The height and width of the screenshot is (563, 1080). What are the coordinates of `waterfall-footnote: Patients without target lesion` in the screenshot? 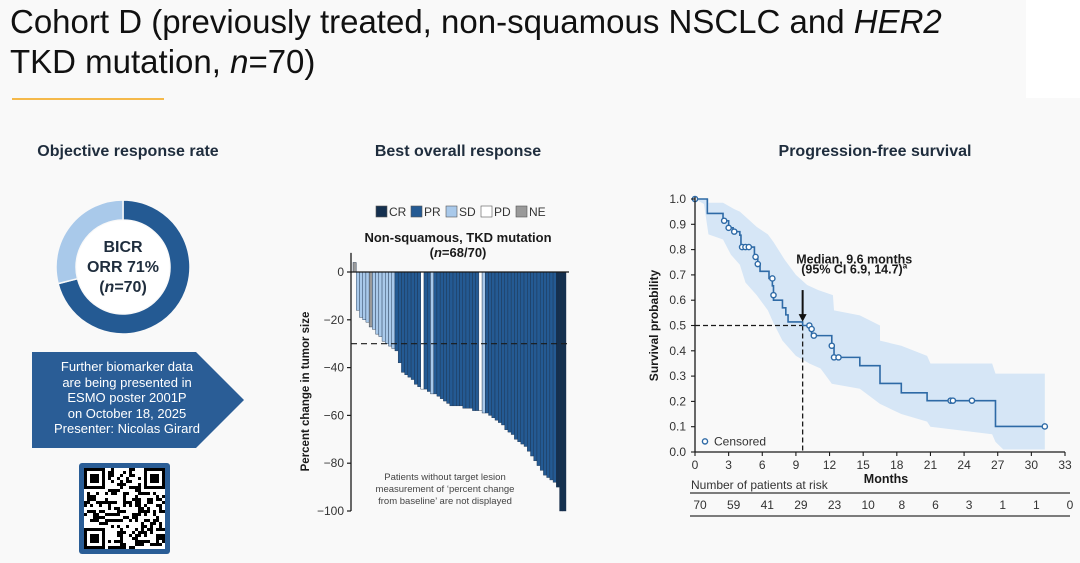 It's located at (444, 477).